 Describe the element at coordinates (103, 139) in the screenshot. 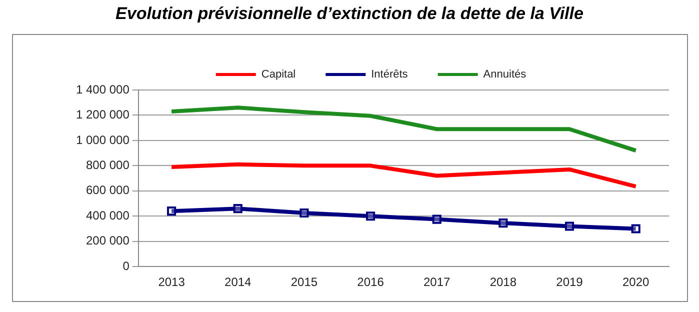

I see `y-tick-label: 1 000 000` at that location.